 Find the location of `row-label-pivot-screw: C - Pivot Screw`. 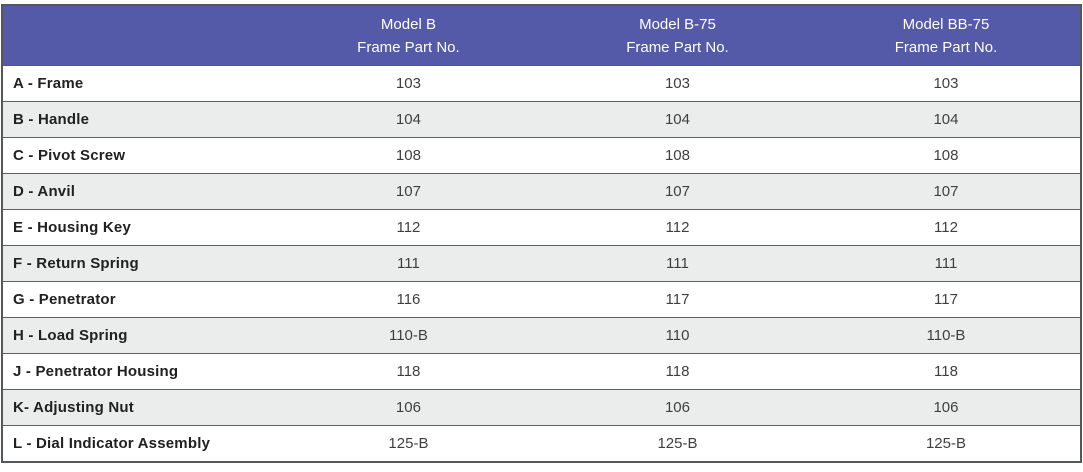

row-label-pivot-screw: C - Pivot Screw is located at coordinates (138, 155).